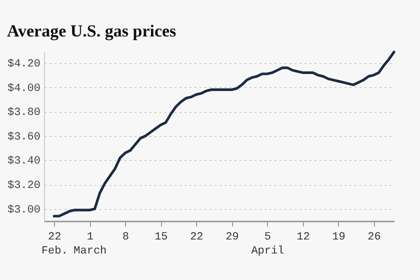  What do you see at coordinates (161, 238) in the screenshot?
I see `x-tick-label: 15` at bounding box center [161, 238].